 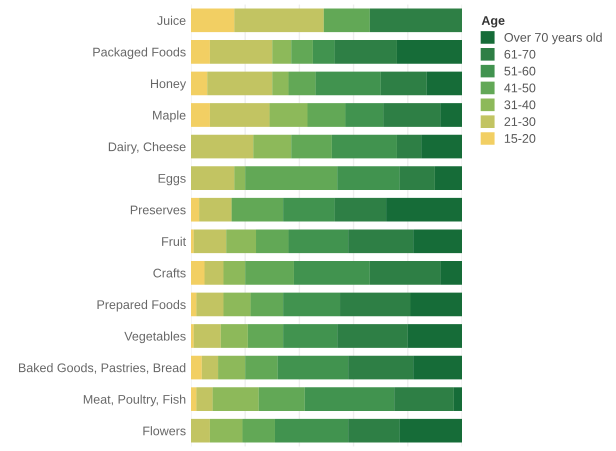 I want to click on legend-label: 51-60, so click(x=520, y=71).